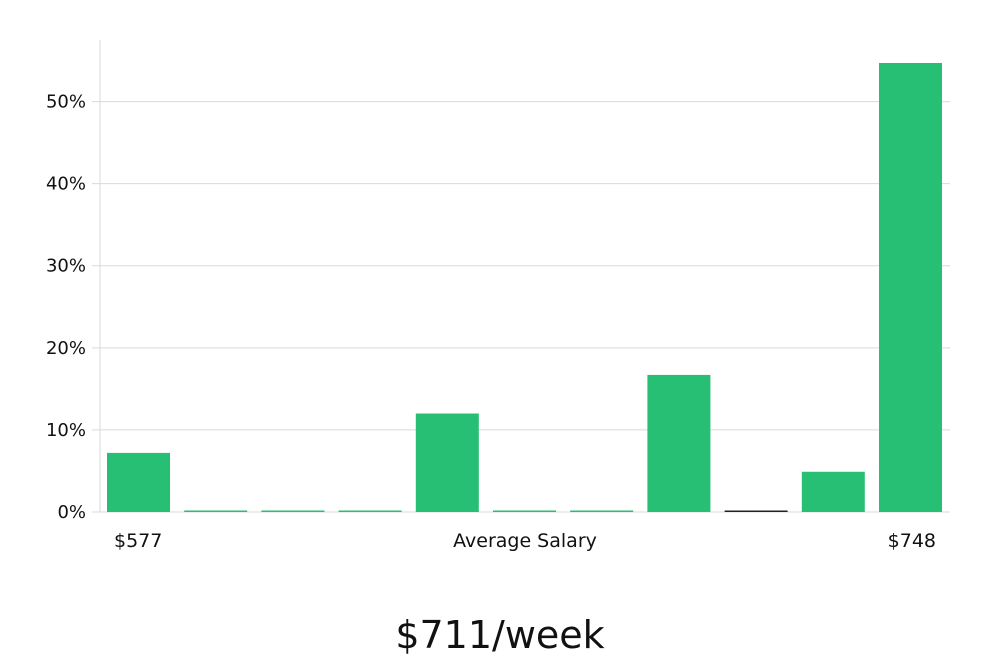  I want to click on x-min-label: $577, so click(138, 541).